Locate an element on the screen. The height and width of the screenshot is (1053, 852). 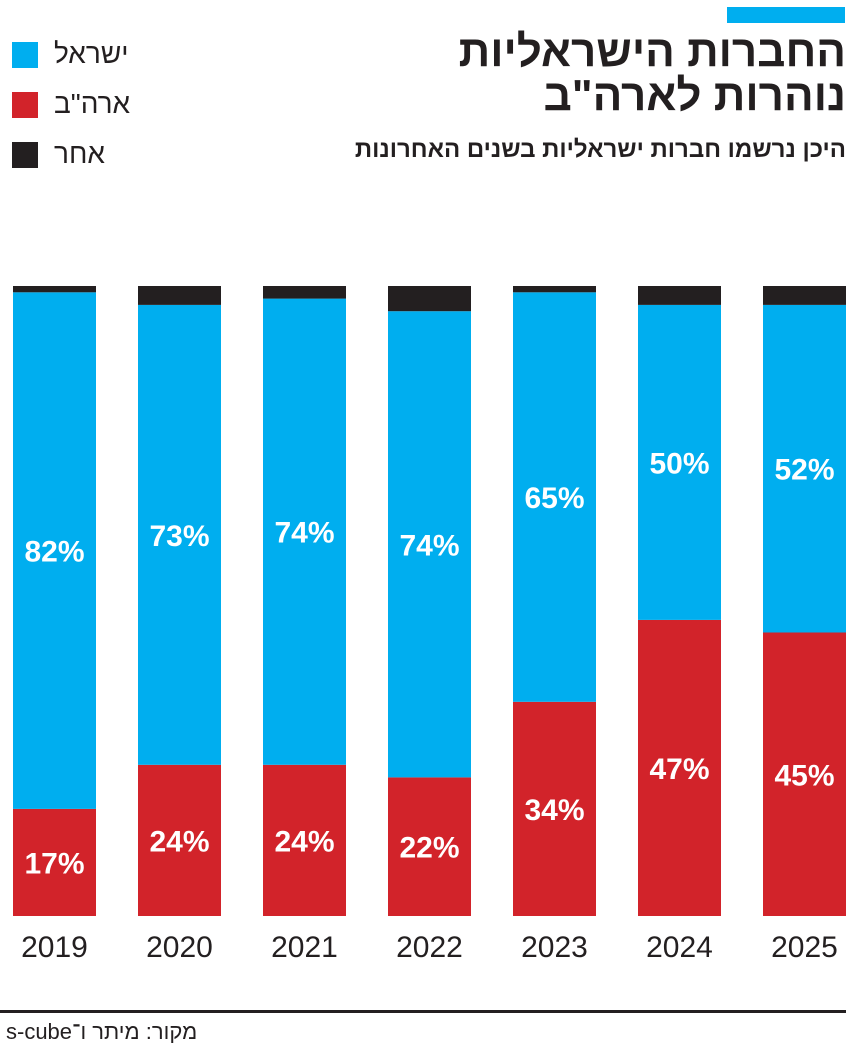
accent-bar is located at coordinates (786, 15).